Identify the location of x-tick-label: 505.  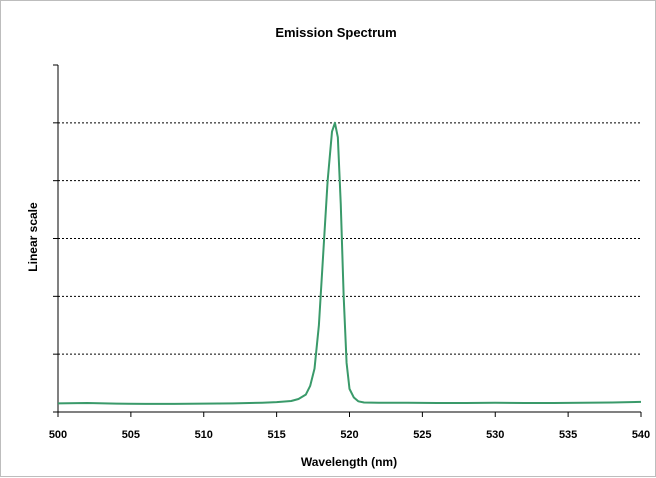
(131, 435).